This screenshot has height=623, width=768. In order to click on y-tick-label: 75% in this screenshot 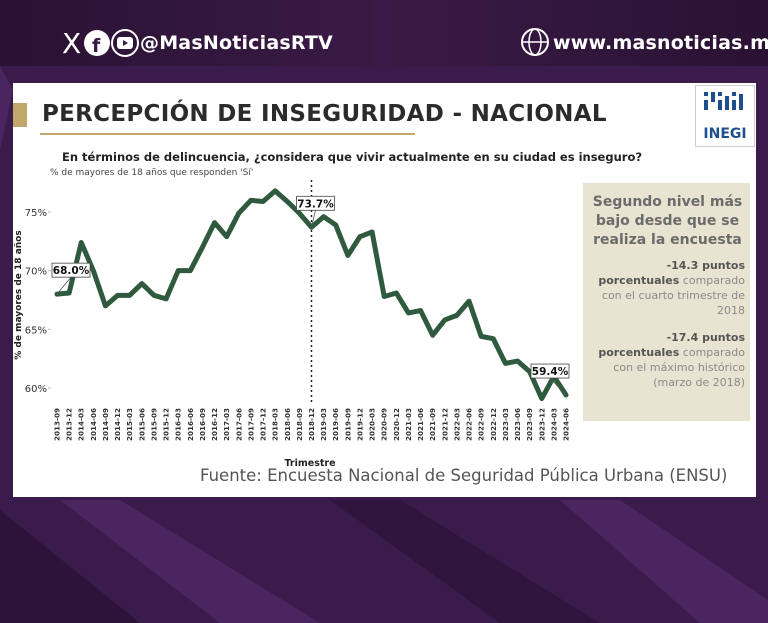, I will do `click(36, 213)`.